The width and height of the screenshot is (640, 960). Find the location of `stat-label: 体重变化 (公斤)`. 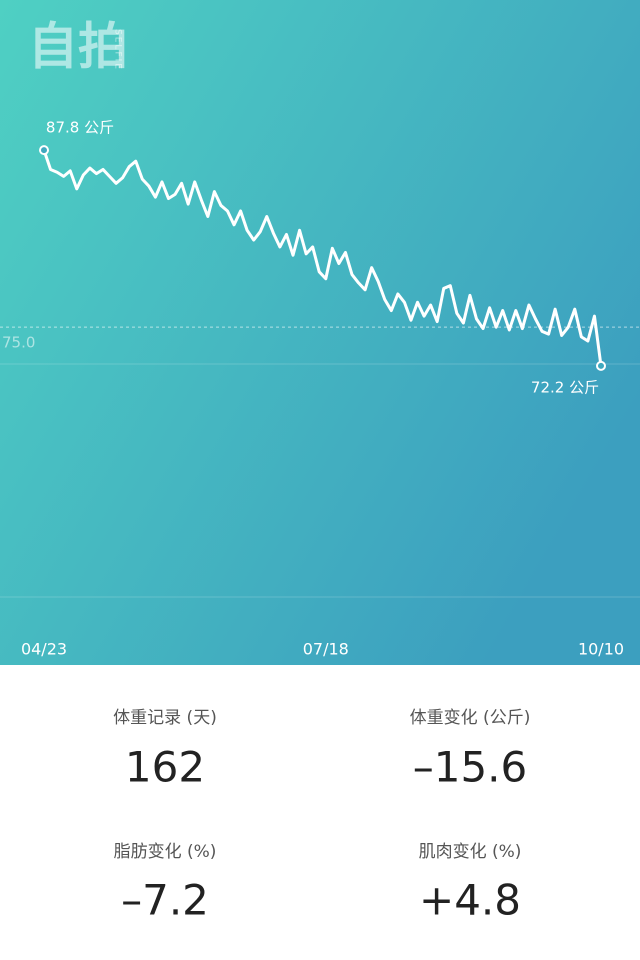

stat-label: 体重变化 (公斤) is located at coordinates (470, 718).